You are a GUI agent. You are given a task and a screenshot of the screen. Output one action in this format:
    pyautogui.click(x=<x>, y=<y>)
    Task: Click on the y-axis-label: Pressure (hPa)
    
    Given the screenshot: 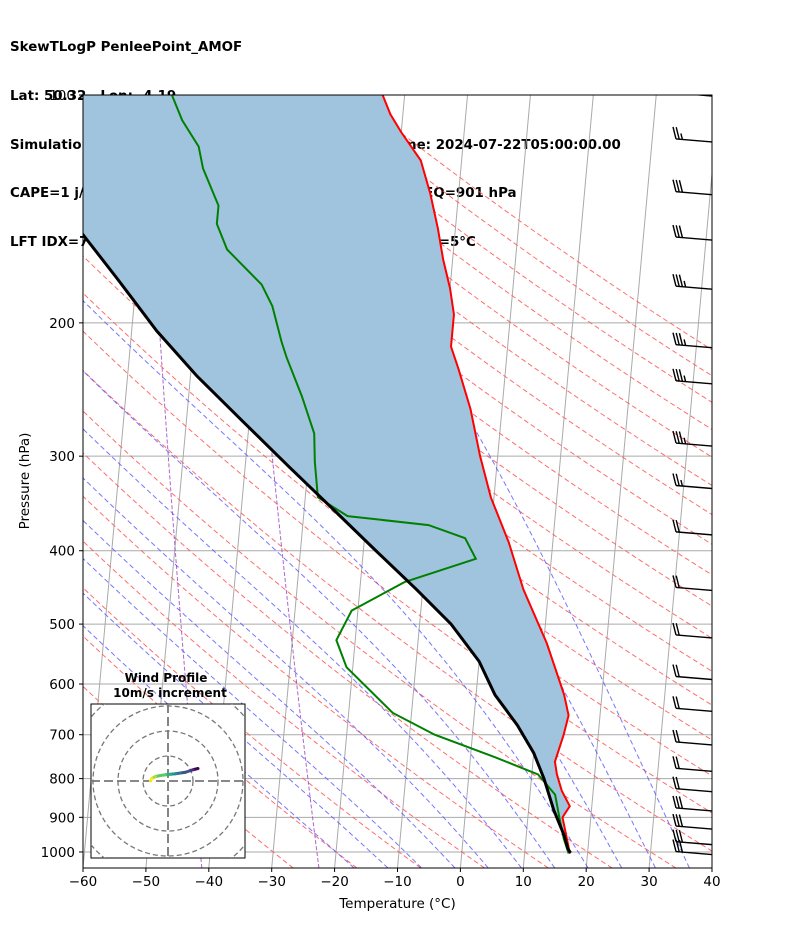 What is the action you would take?
    pyautogui.click(x=25, y=481)
    